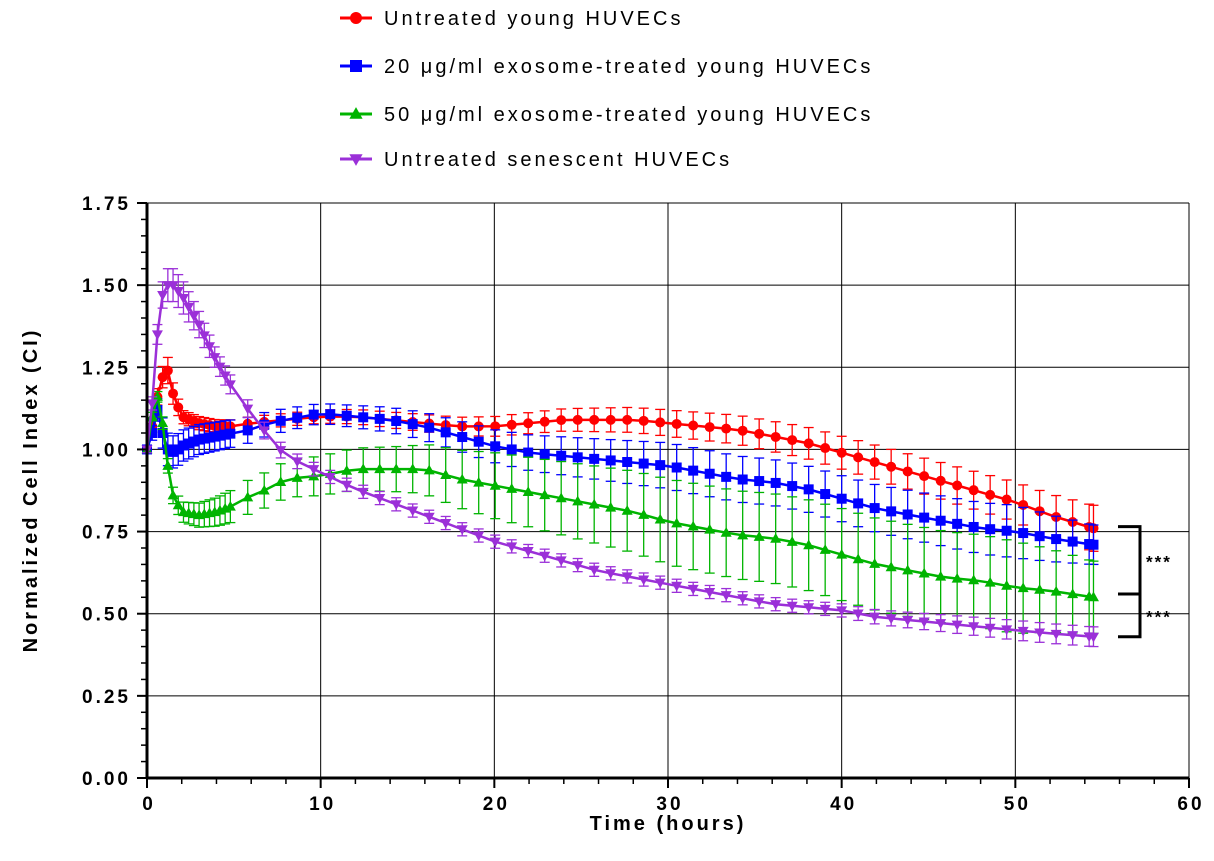 The image size is (1214, 861). Describe the element at coordinates (668, 824) in the screenshot. I see `x-axis-title: Time (hours)` at that location.